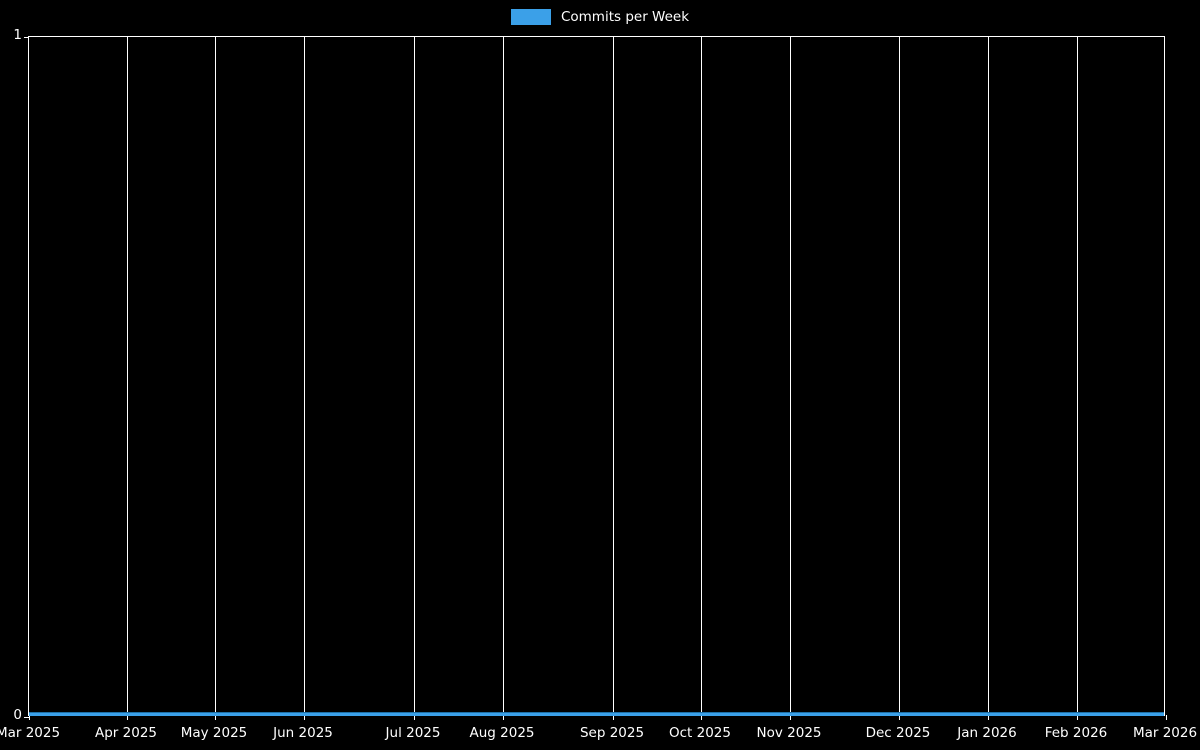 This screenshot has height=750, width=1200. Describe the element at coordinates (790, 376) in the screenshot. I see `gridline-nov-2025` at that location.